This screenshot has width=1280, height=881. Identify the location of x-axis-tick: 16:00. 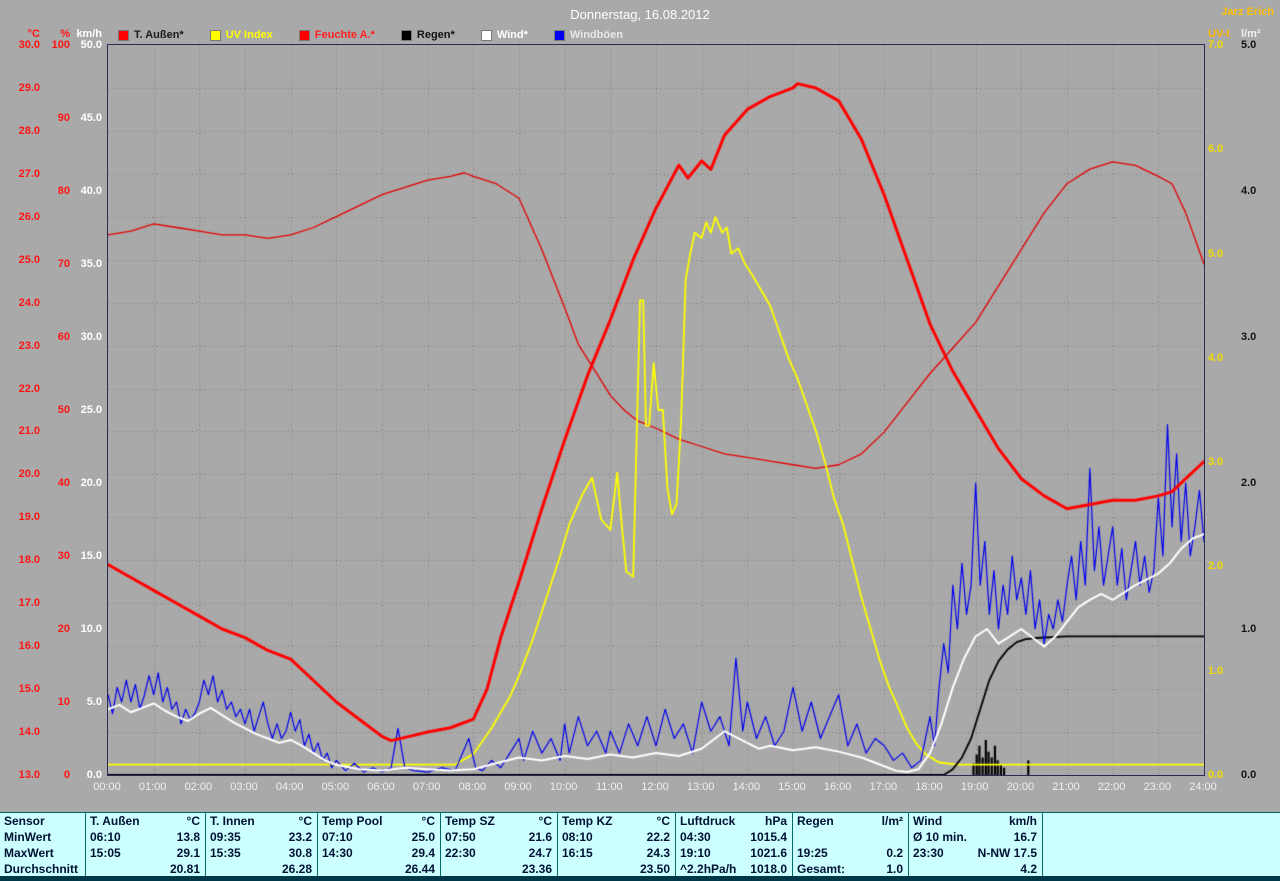
(837, 787).